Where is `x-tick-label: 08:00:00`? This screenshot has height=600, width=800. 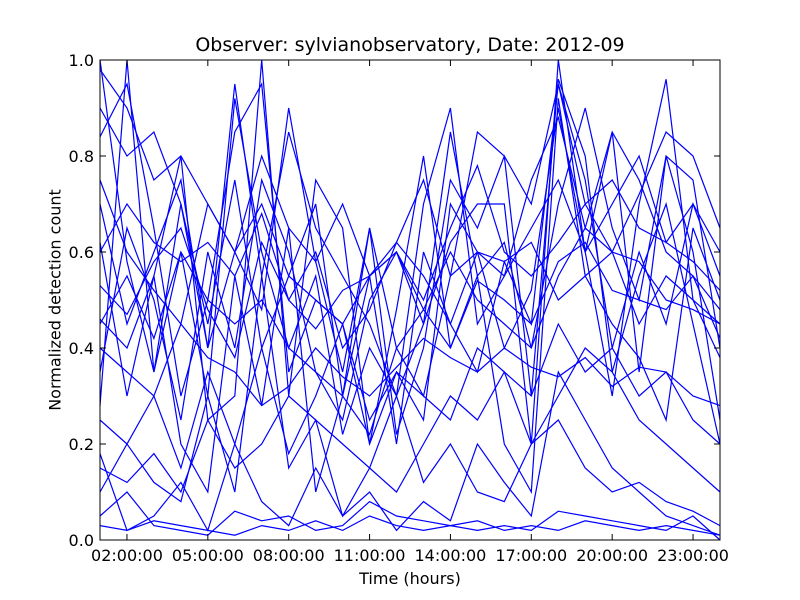 x-tick-label: 08:00:00 is located at coordinates (289, 555).